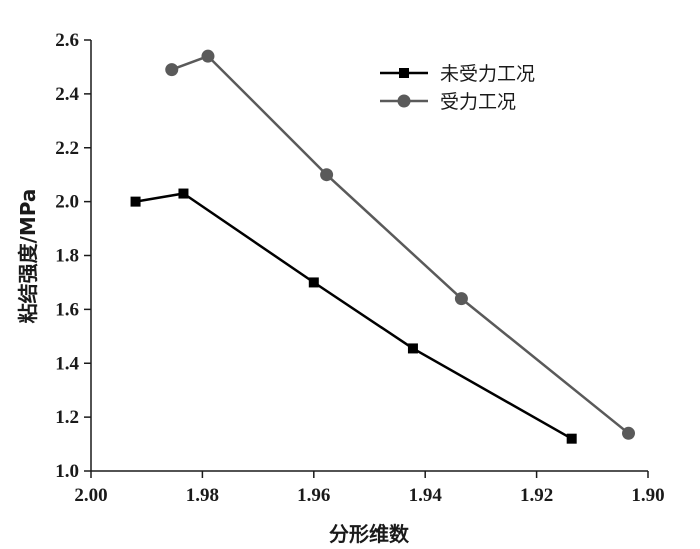 The height and width of the screenshot is (549, 700). What do you see at coordinates (478, 102) in the screenshot?
I see `legend-label-1: 受力工况` at bounding box center [478, 102].